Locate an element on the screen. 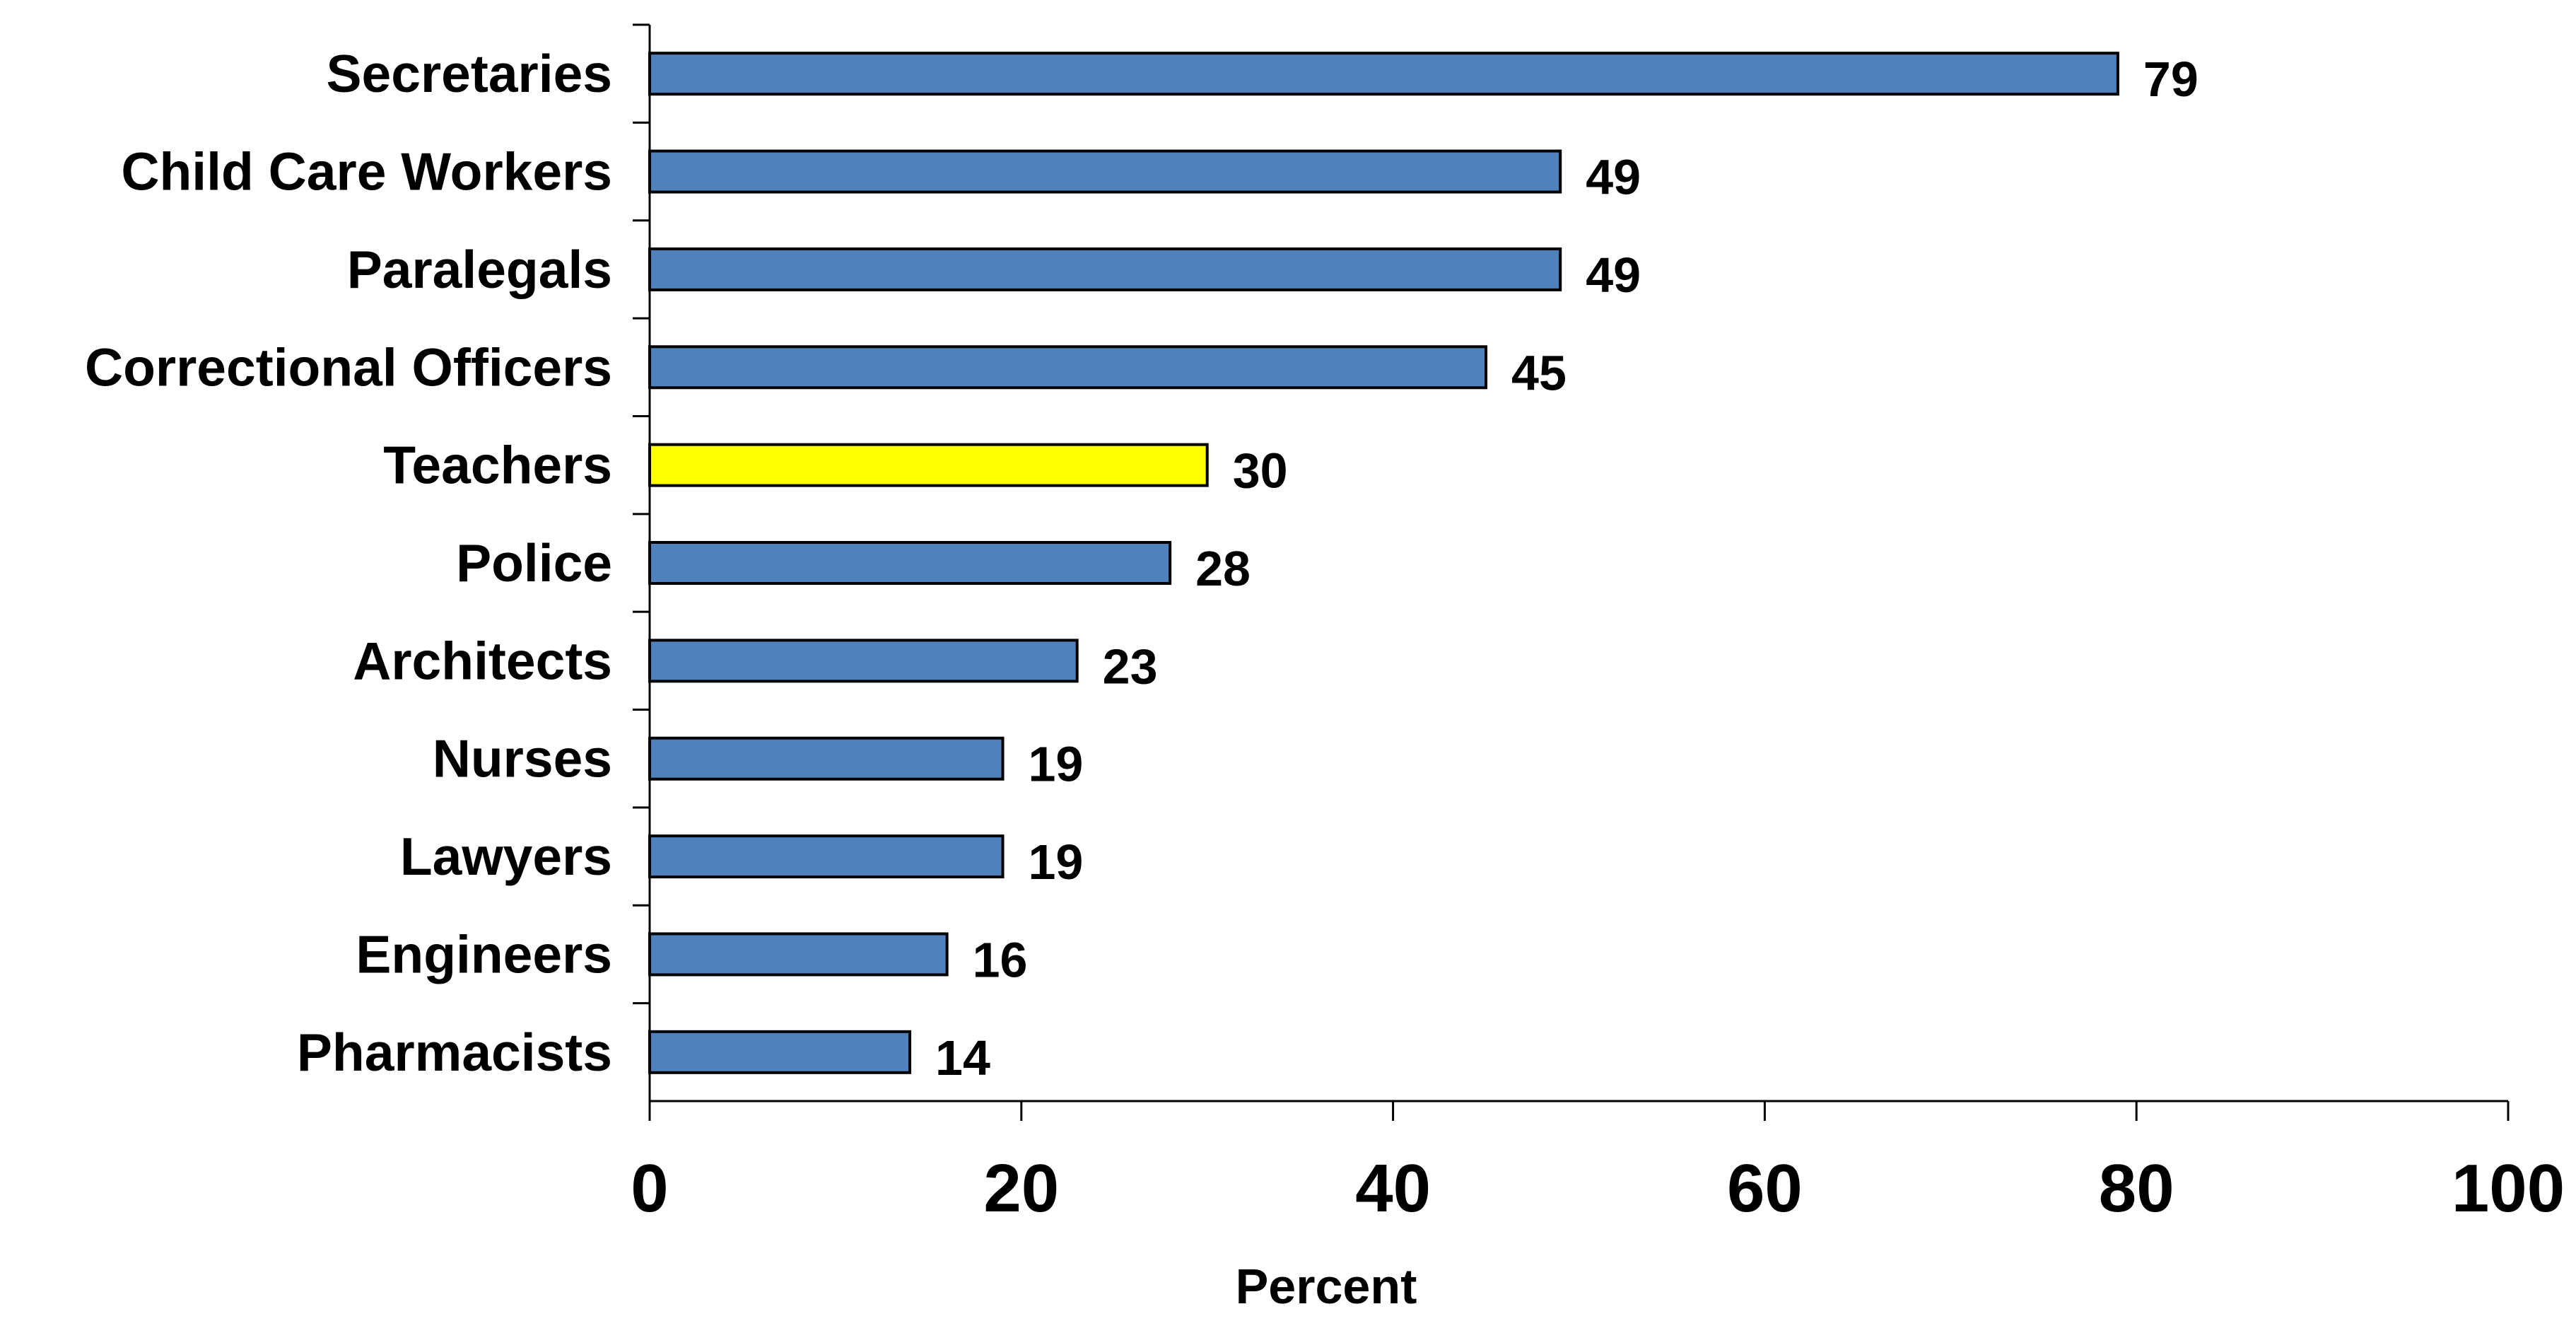 Image resolution: width=2576 pixels, height=1321 pixels. bar-police is located at coordinates (910, 563).